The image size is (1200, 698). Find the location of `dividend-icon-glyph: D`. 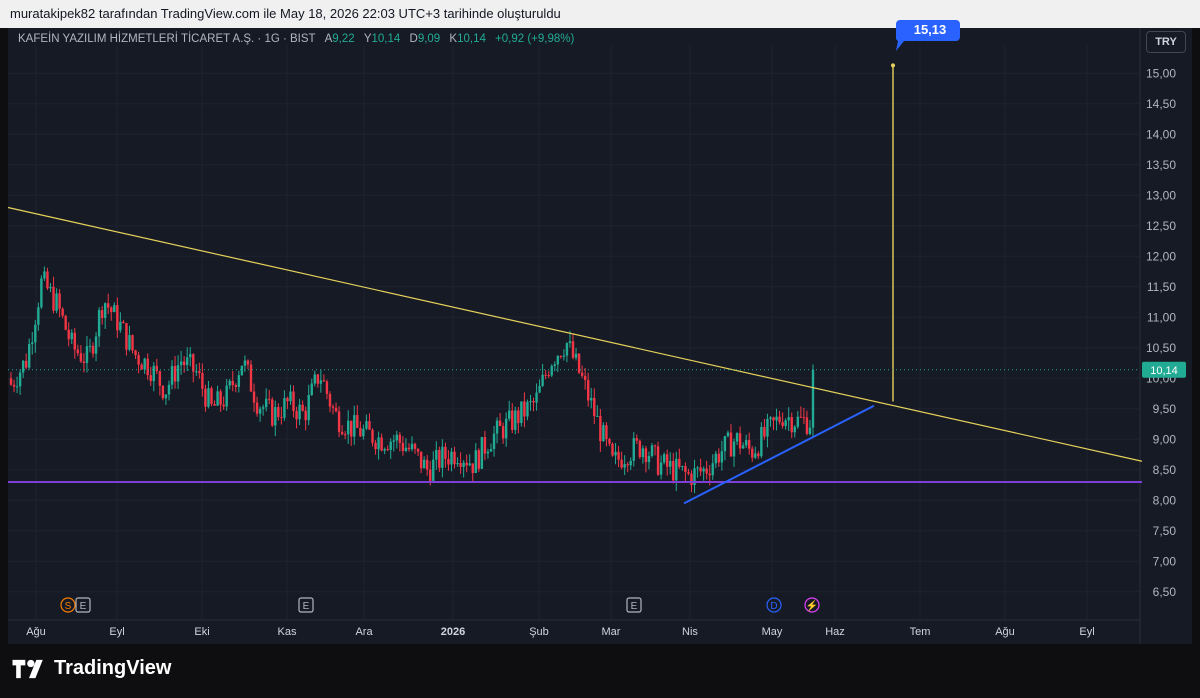

dividend-icon-glyph: D is located at coordinates (773, 606).